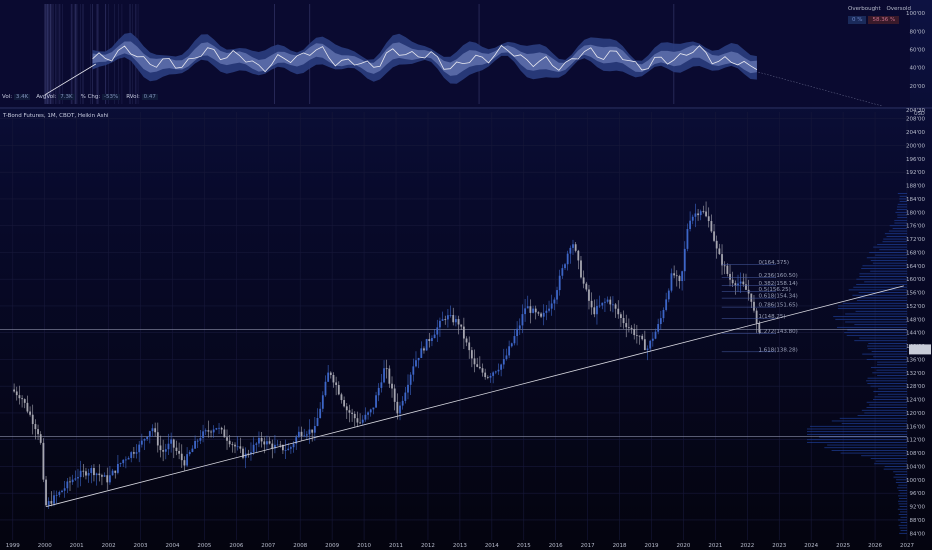 The height and width of the screenshot is (550, 932). I want to click on stat-rvol: RVol: 0.47, so click(142, 97).